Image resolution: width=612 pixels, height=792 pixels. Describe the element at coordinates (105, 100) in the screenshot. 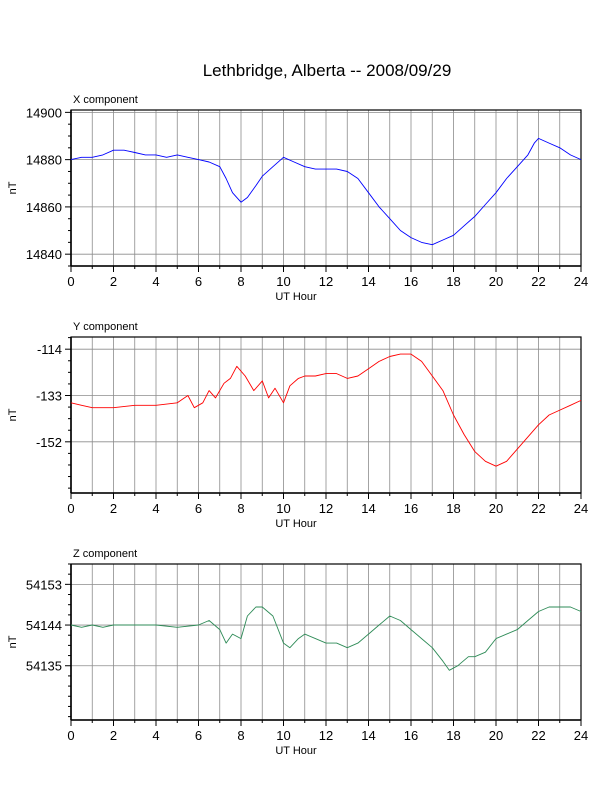

I see `panel-label: X component` at that location.